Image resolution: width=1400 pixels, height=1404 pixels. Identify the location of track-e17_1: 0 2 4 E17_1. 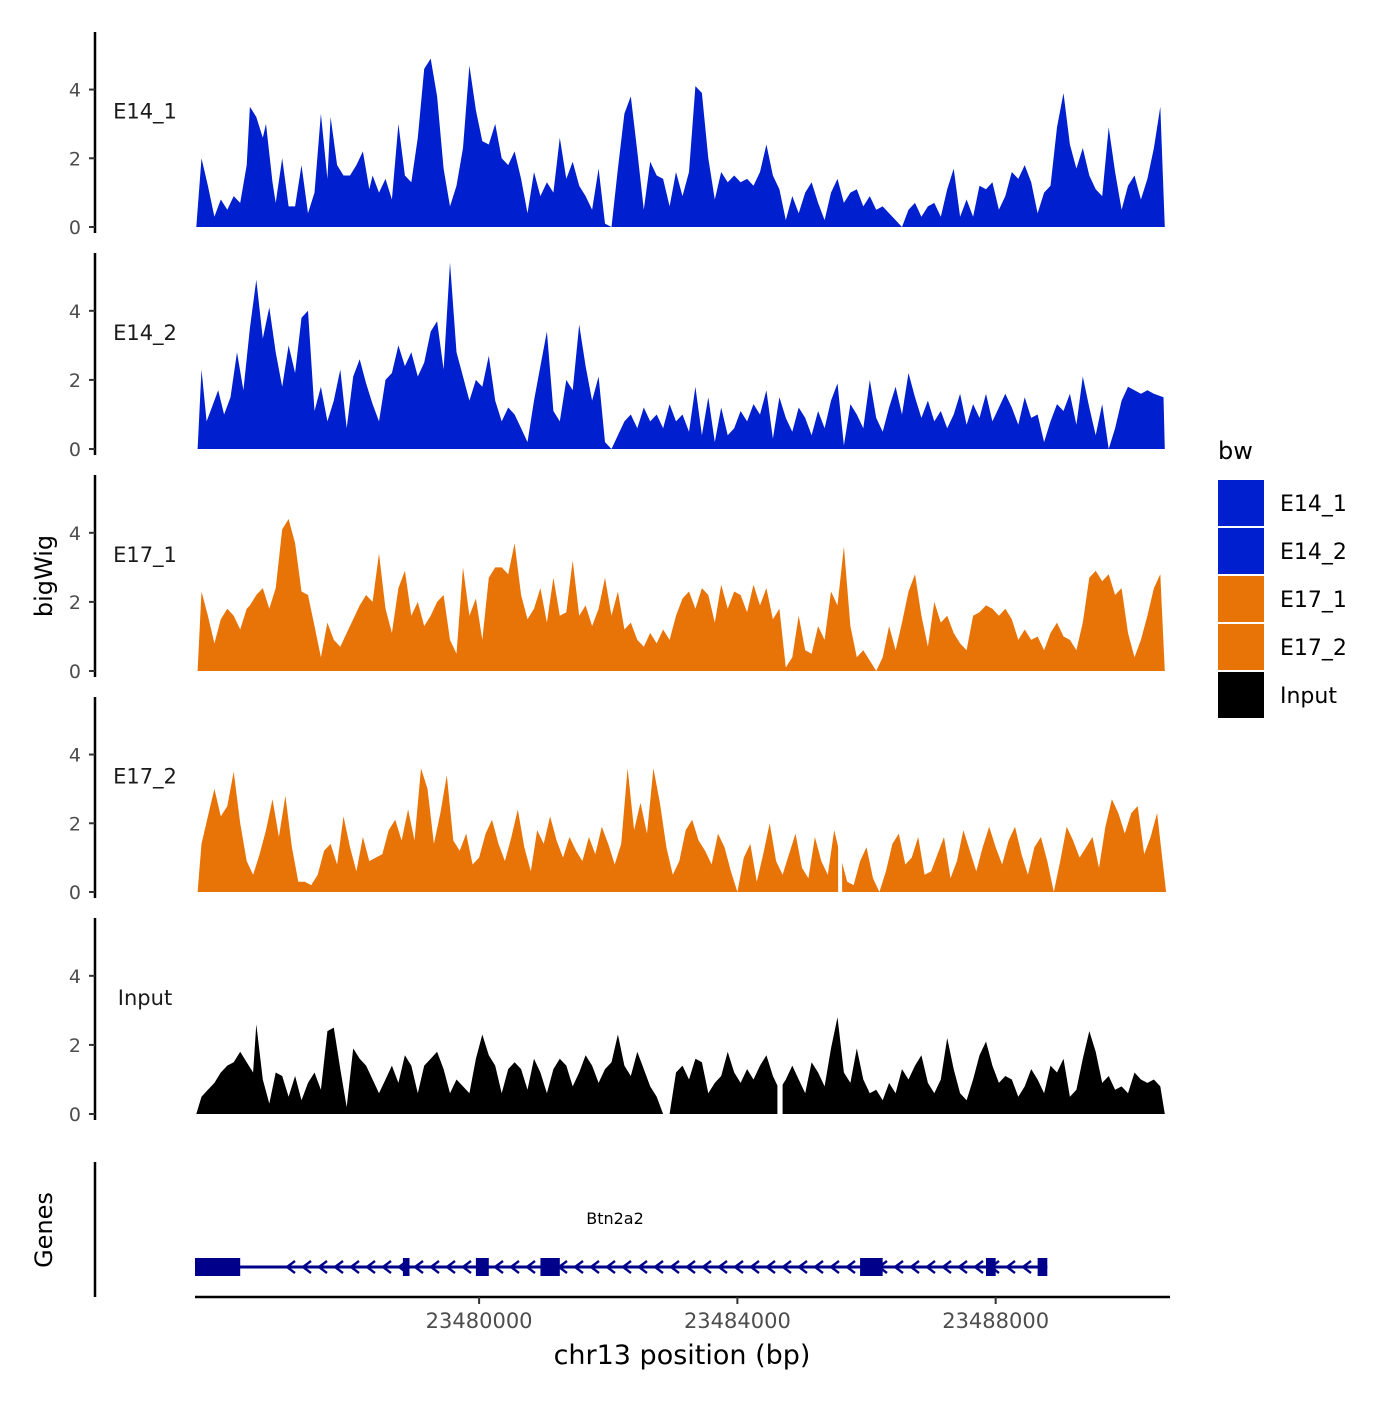
(617, 579).